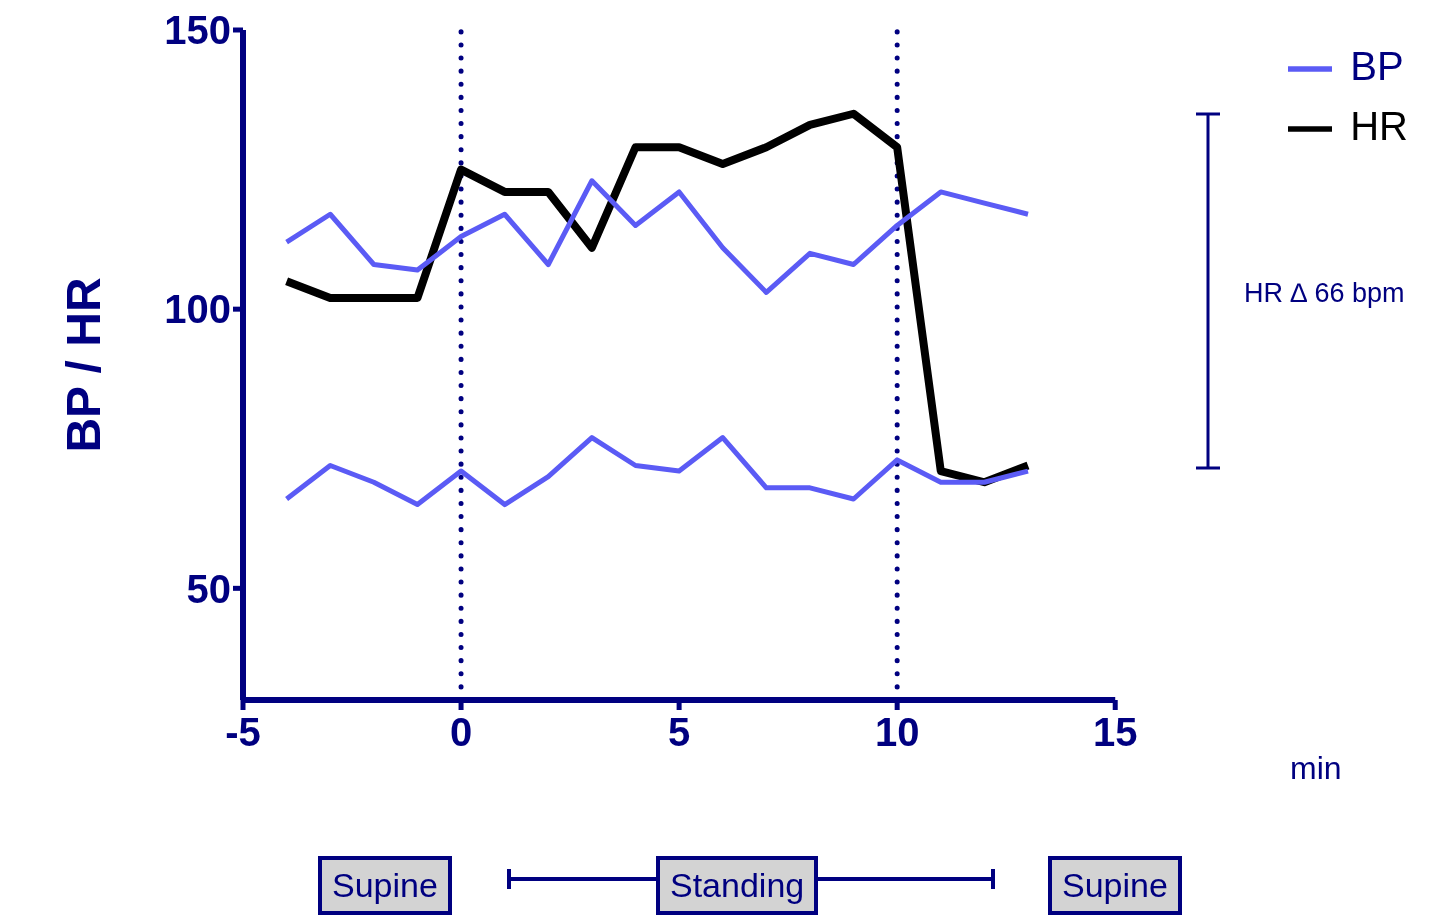  What do you see at coordinates (243, 732) in the screenshot?
I see `x-tick-label: -5` at bounding box center [243, 732].